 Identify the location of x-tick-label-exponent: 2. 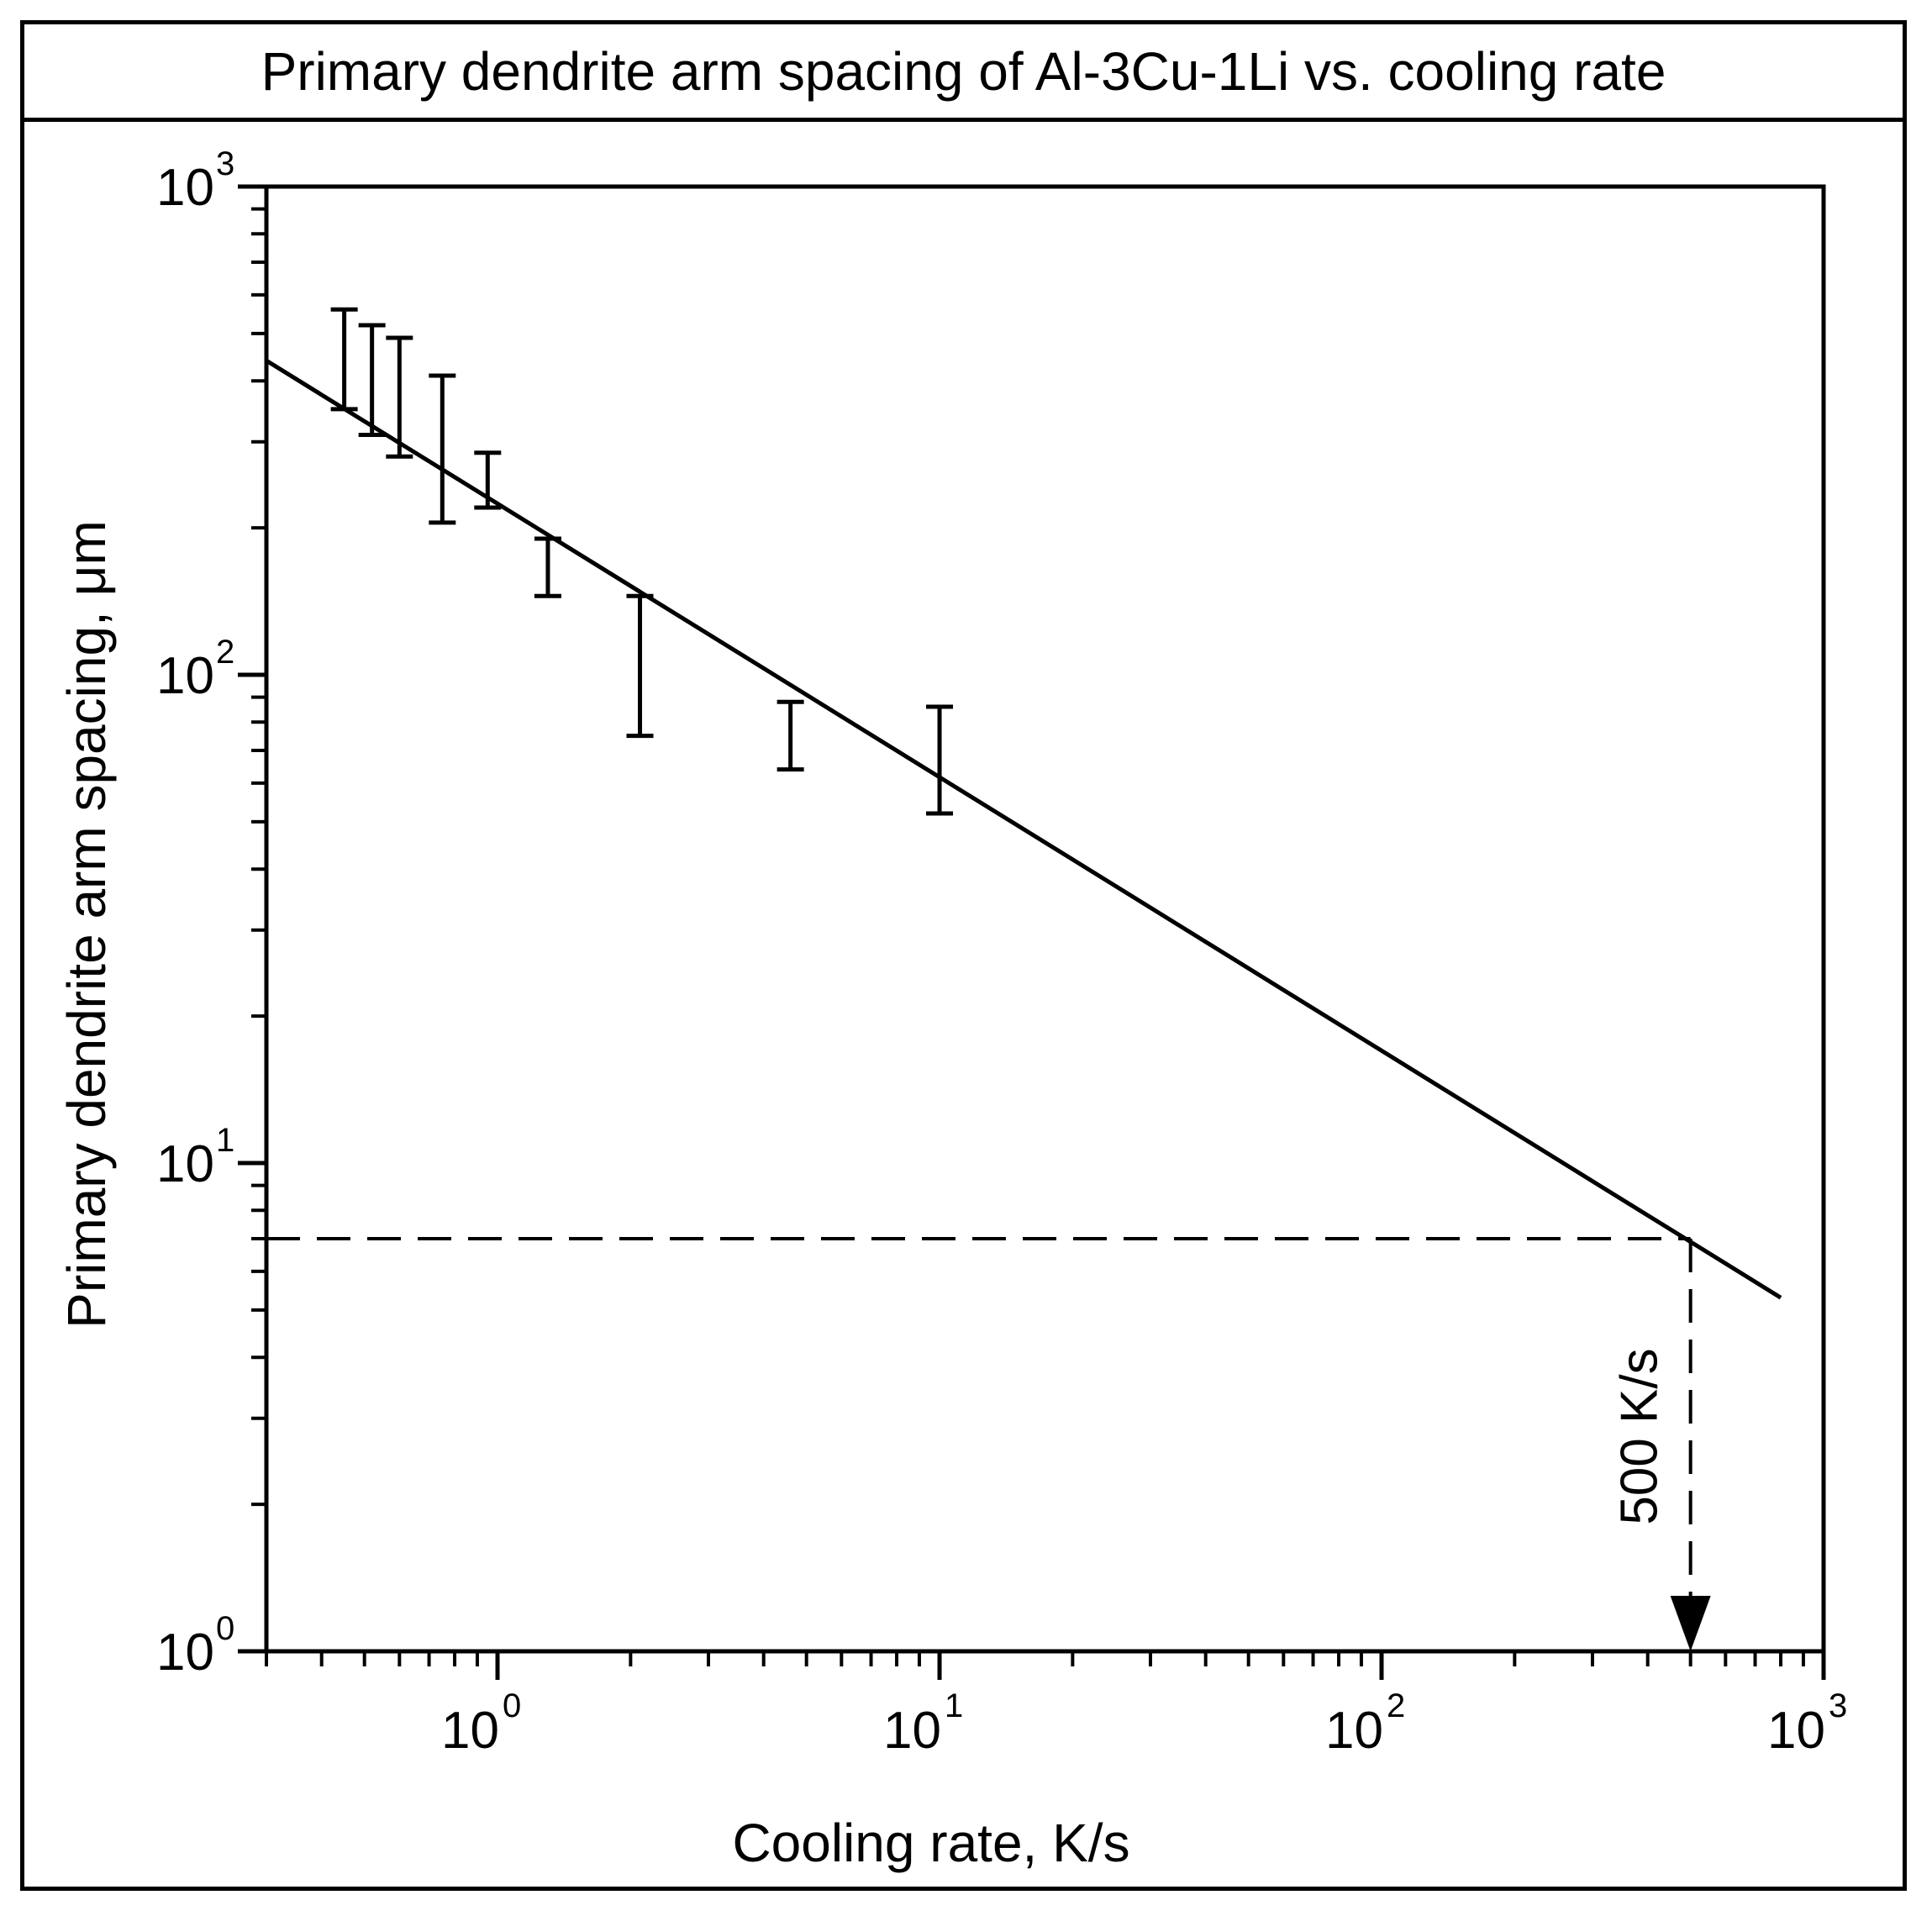
(1396, 1705).